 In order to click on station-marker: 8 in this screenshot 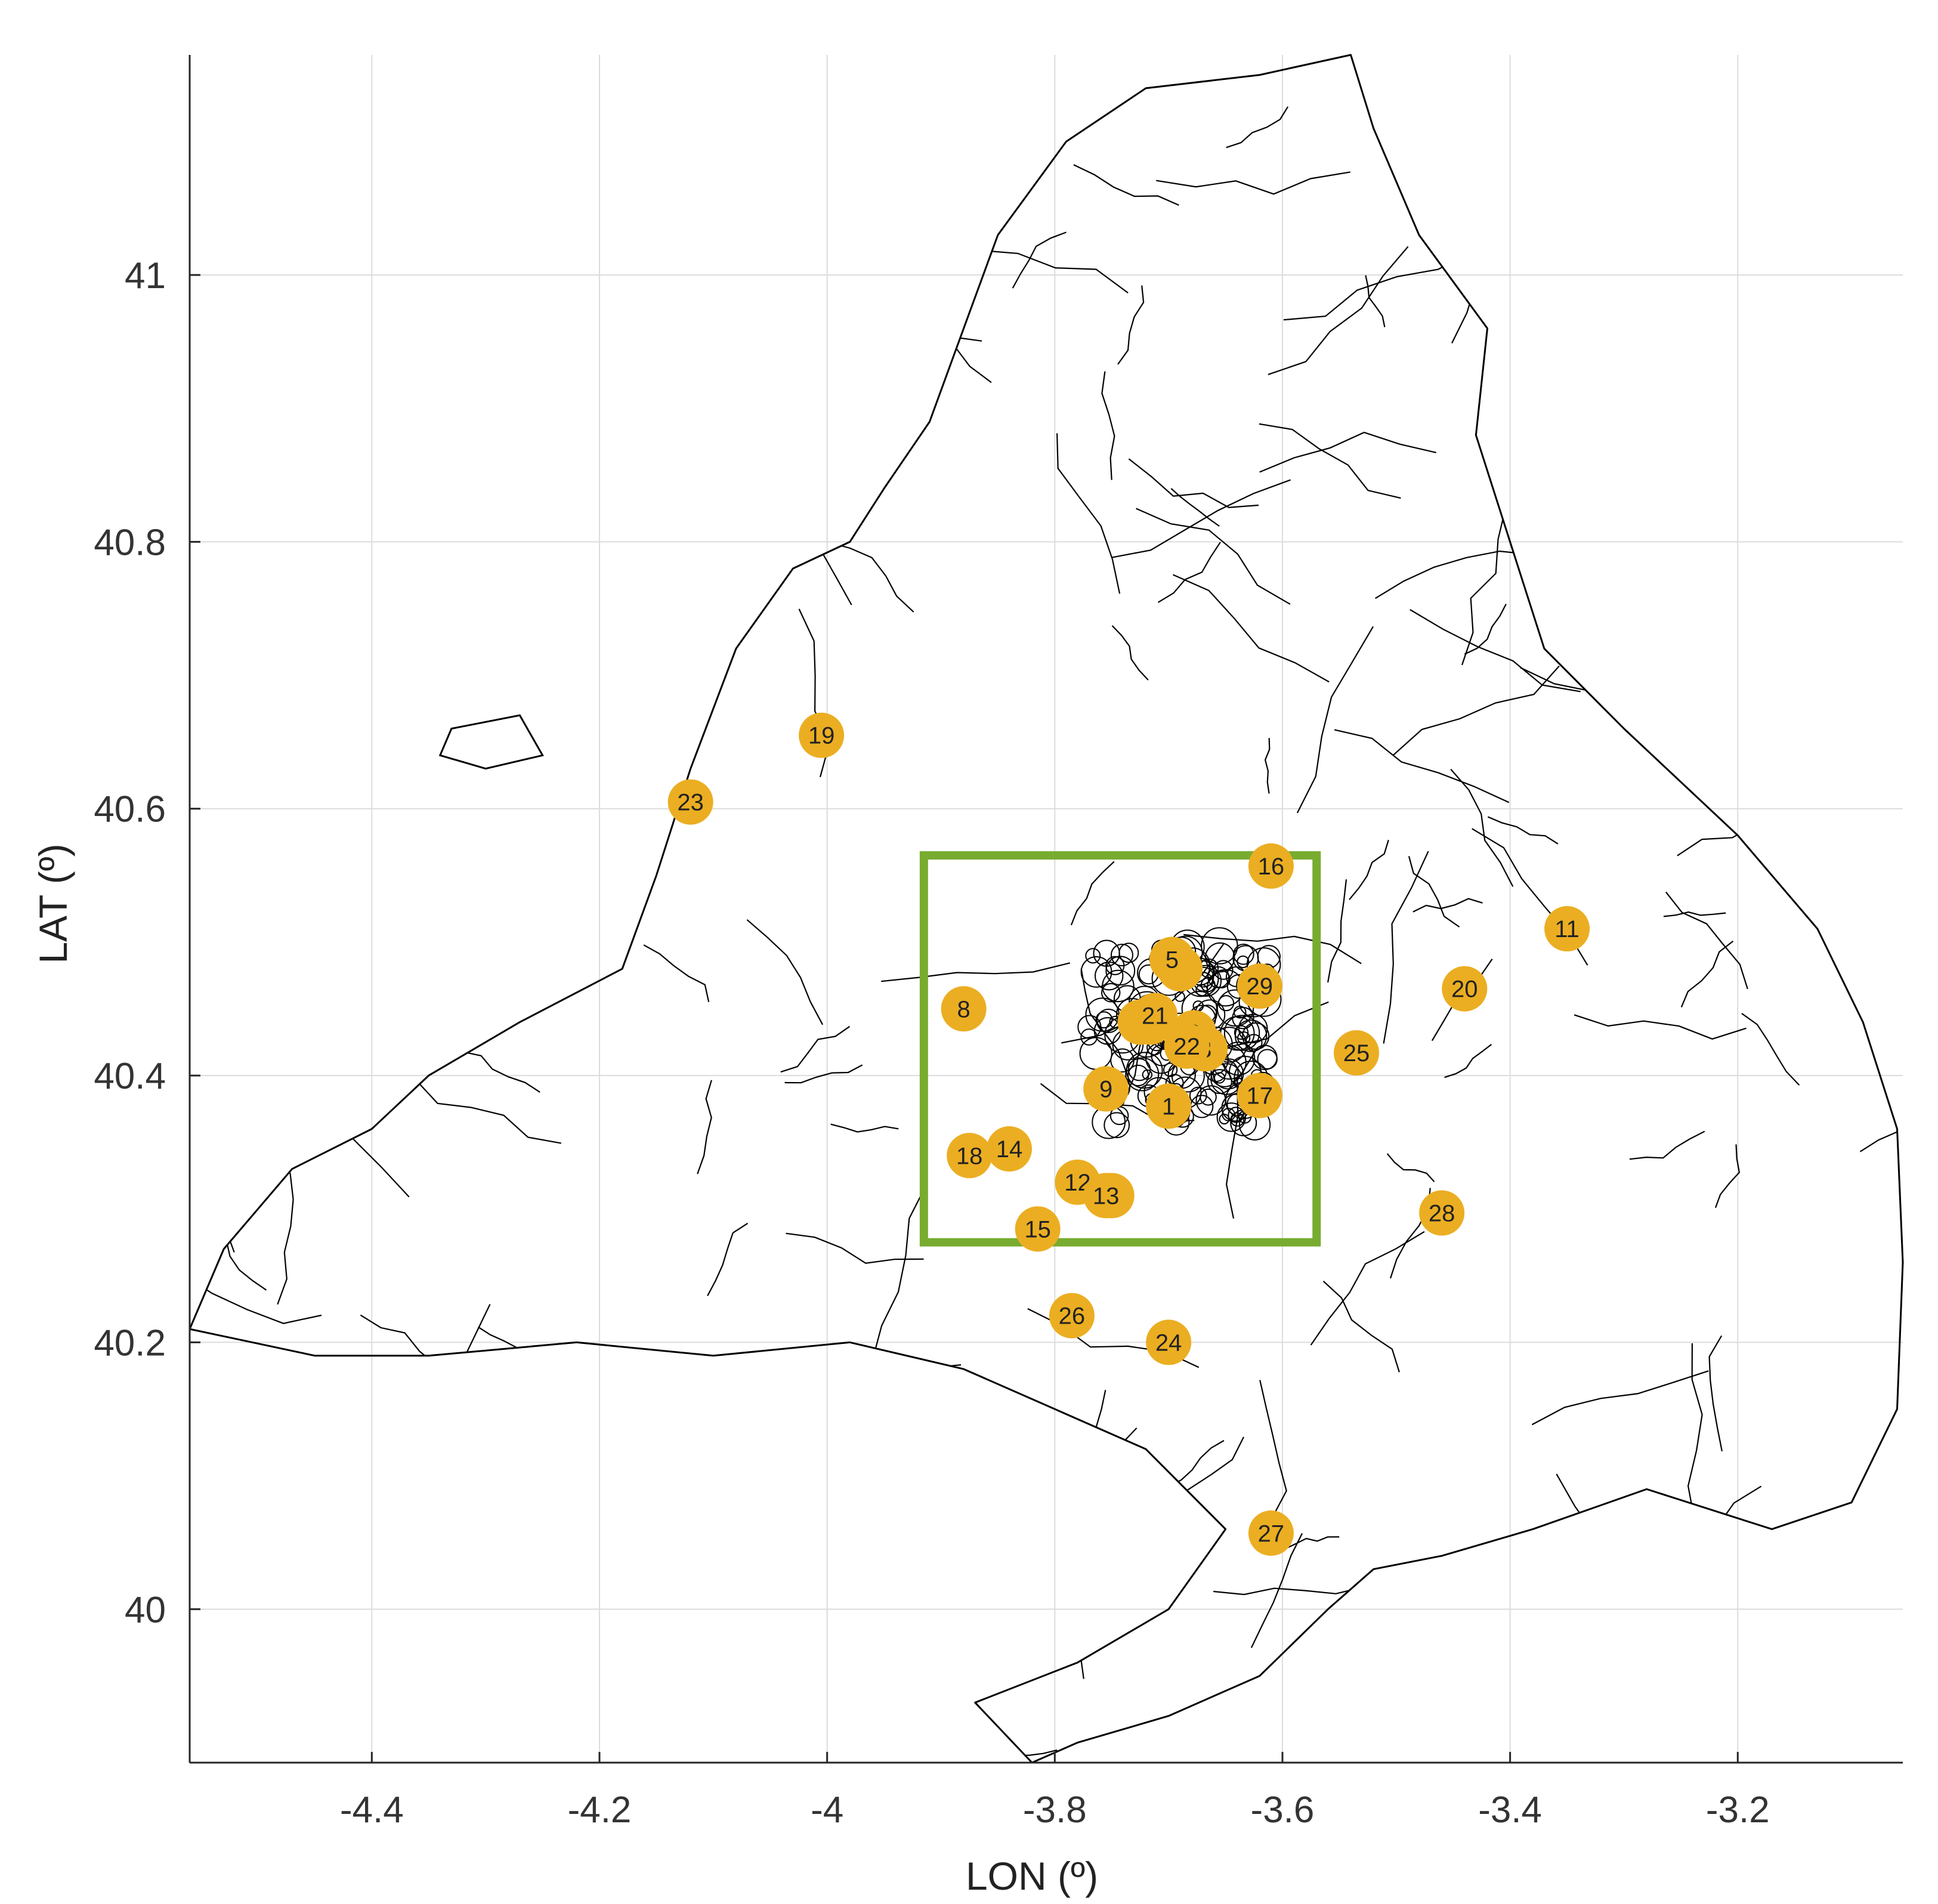, I will do `click(964, 1009)`.